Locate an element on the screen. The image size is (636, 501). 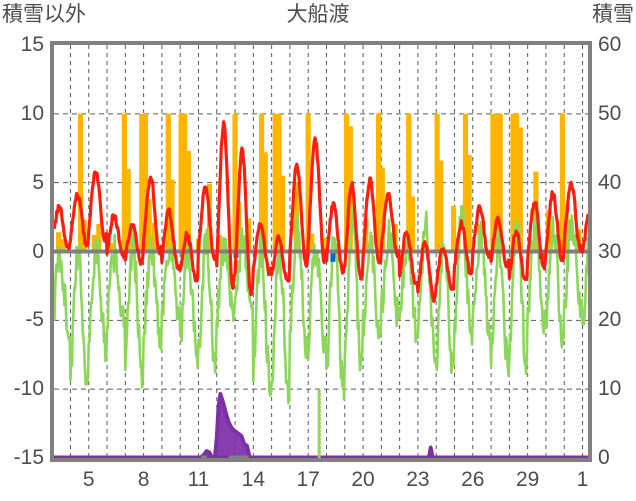
left-tick-15: 15 is located at coordinates (32, 44).